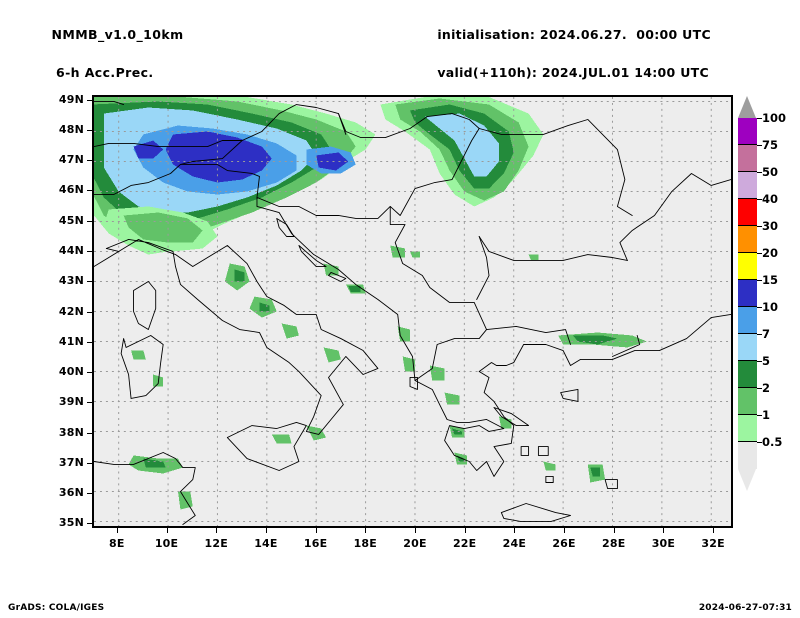  I want to click on lon-label-28E: 28E, so click(614, 543).